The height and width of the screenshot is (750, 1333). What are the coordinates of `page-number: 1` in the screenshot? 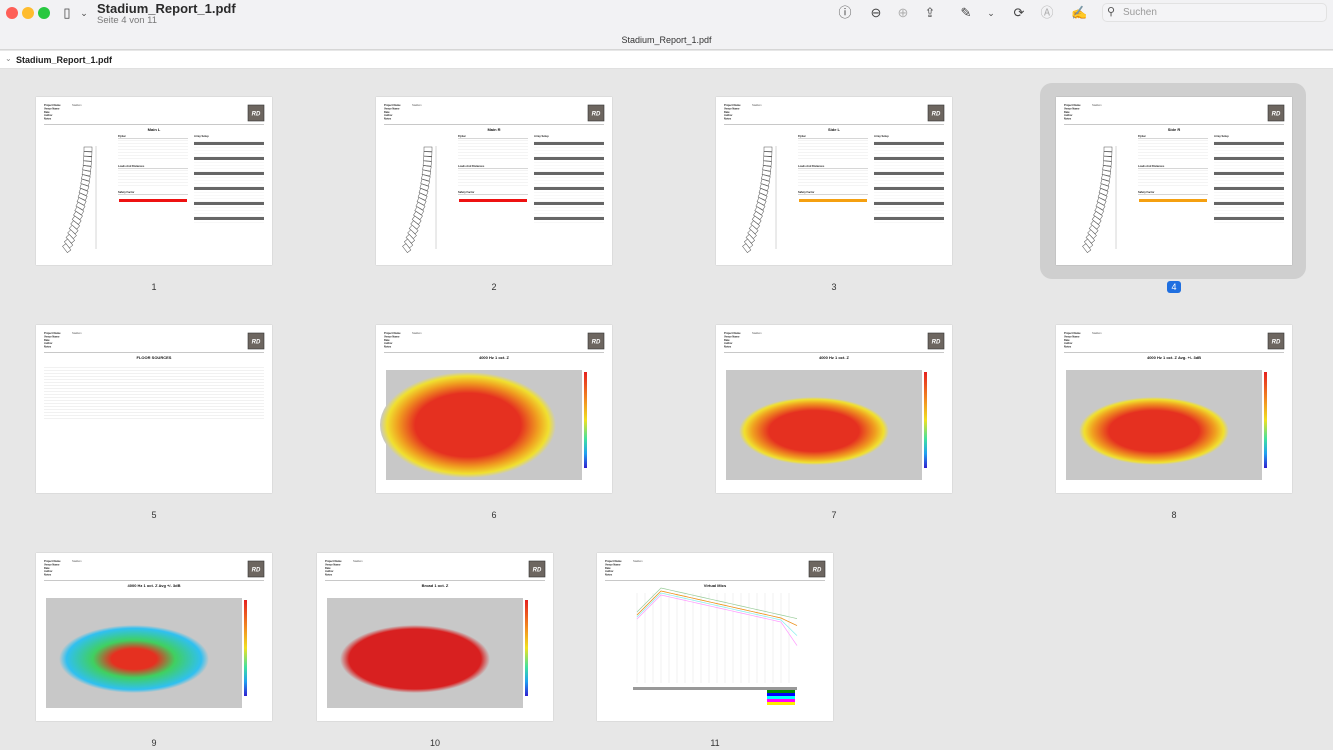 It's located at (154, 287).